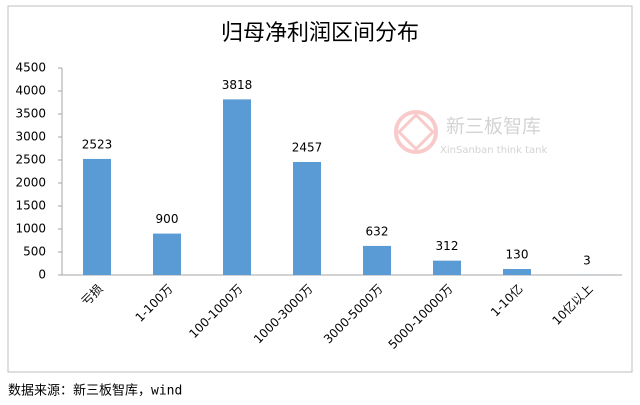  I want to click on y-tick-label: 1000, so click(30, 229).